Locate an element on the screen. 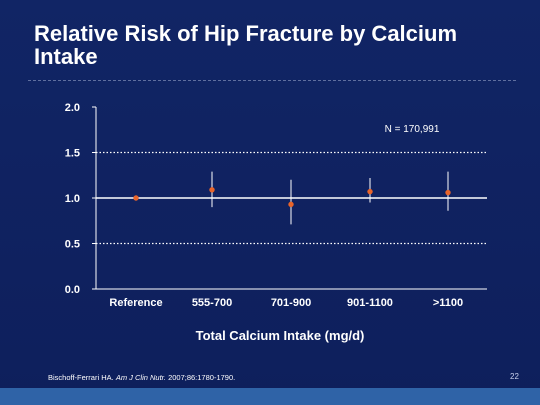  x-axis-label: Total Calcium Intake (mg/d) is located at coordinates (280, 335).